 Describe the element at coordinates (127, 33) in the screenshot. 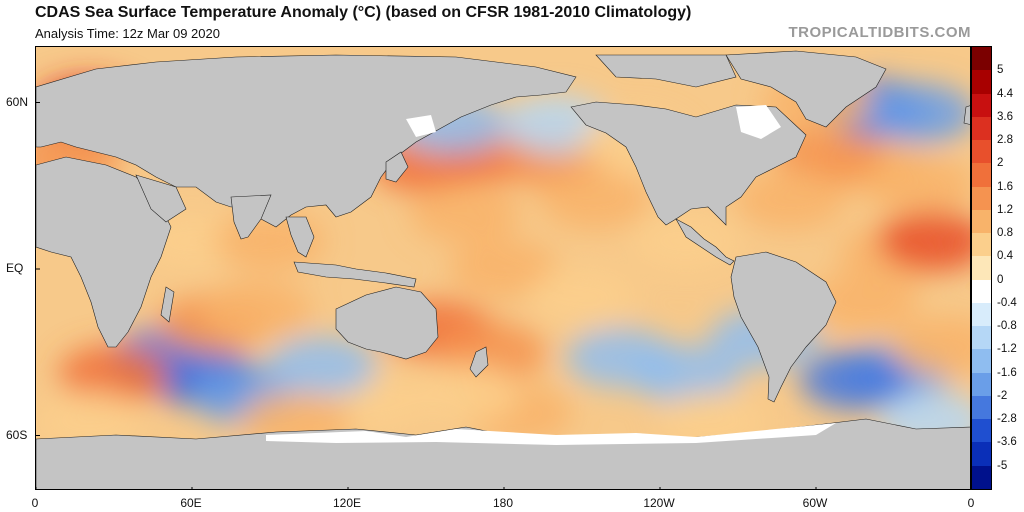

I see `analysis-time: Analysis Time: 12z Mar 09 2020` at that location.